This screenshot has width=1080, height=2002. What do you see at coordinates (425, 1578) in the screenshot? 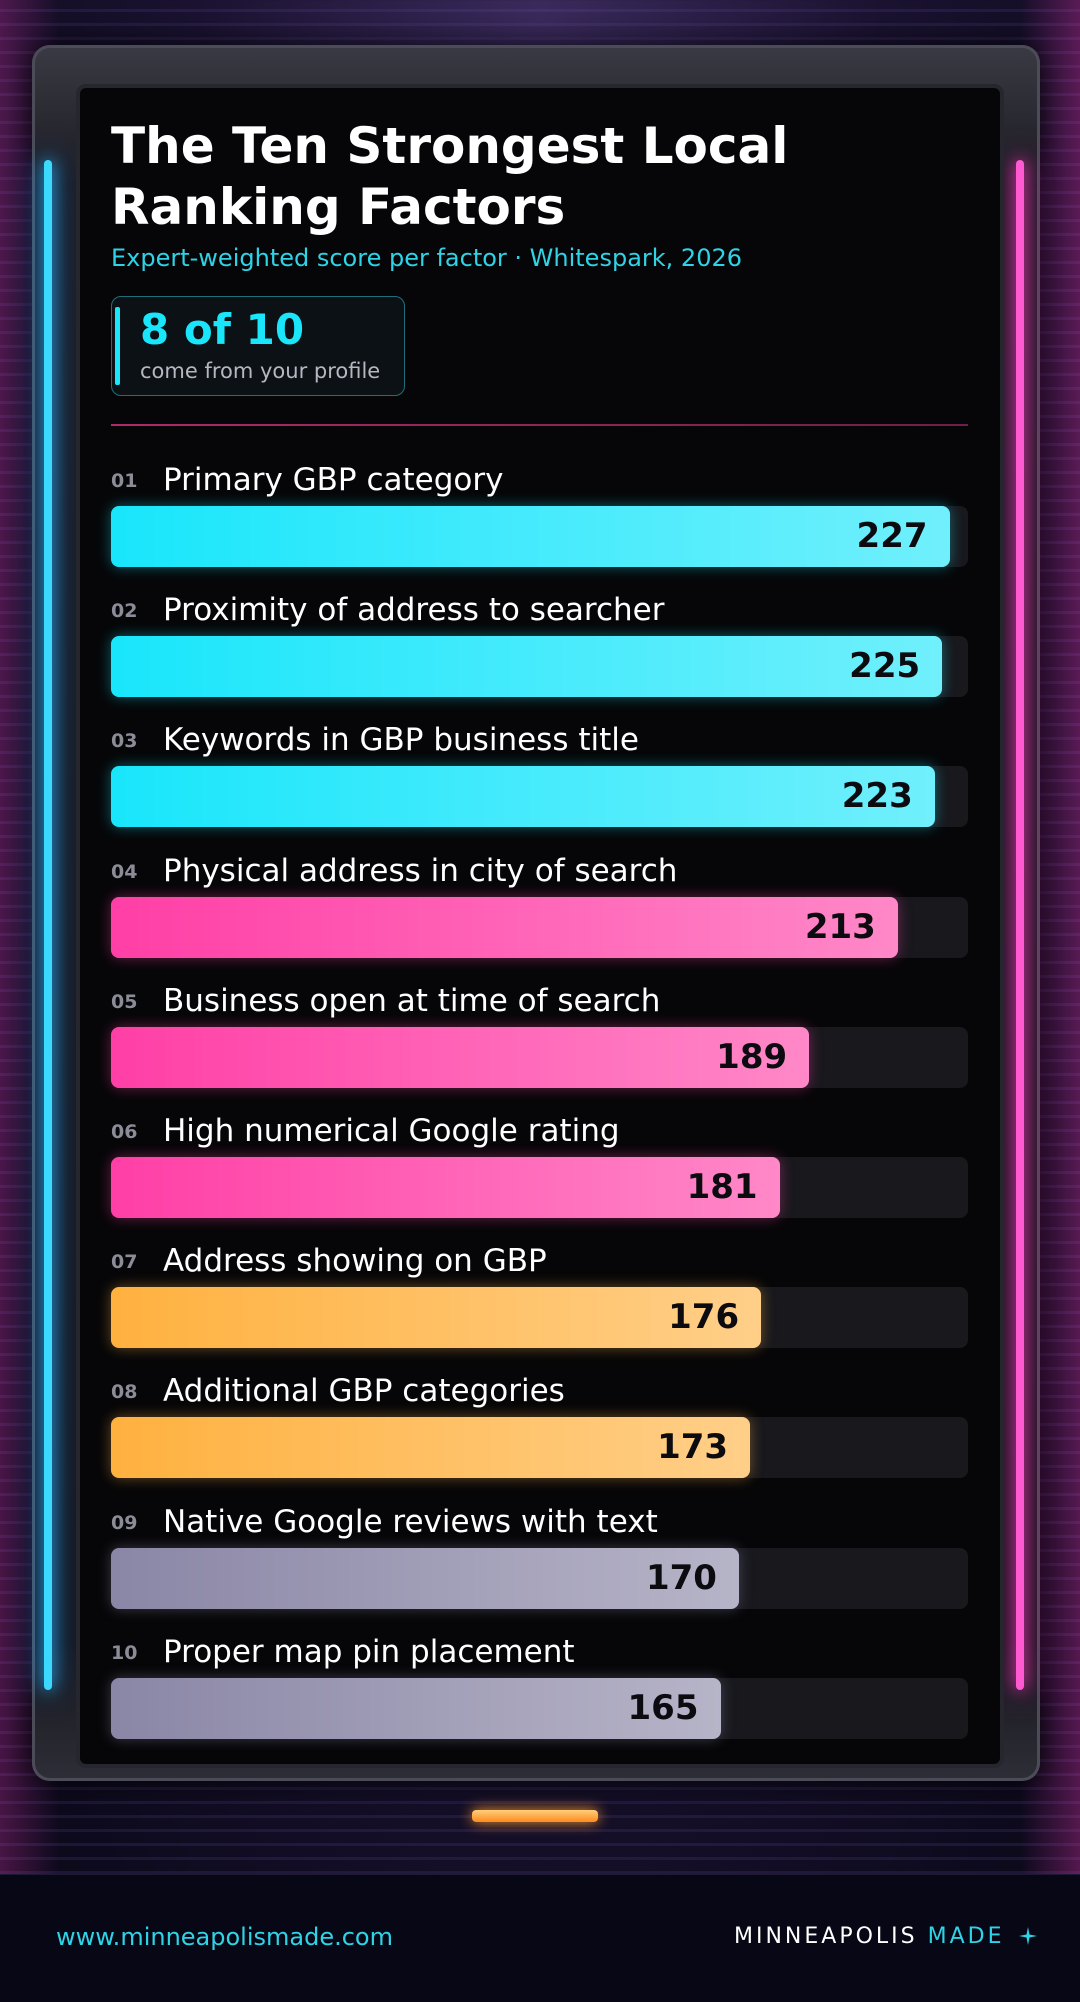
I see `bar: 170` at bounding box center [425, 1578].